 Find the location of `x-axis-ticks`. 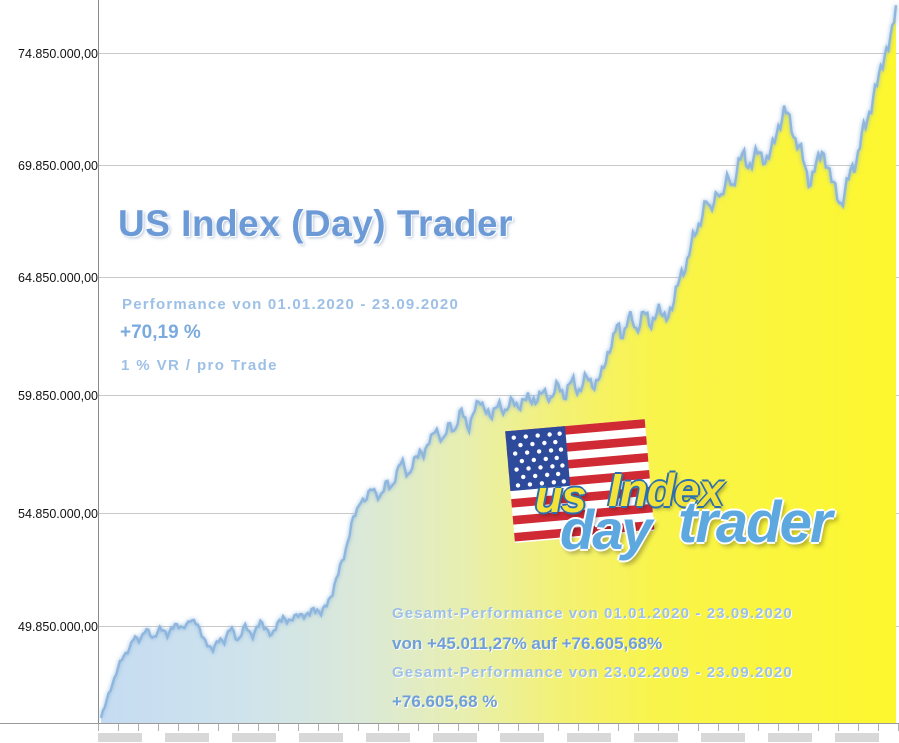

x-axis-ticks is located at coordinates (498, 733).